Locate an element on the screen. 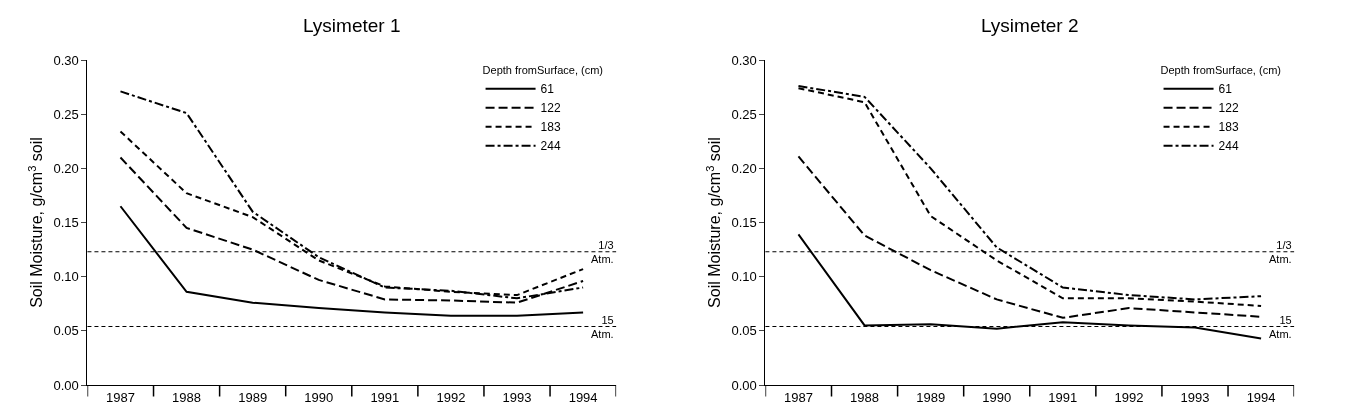  chart-title: Lysimeter 1 is located at coordinates (352, 25).